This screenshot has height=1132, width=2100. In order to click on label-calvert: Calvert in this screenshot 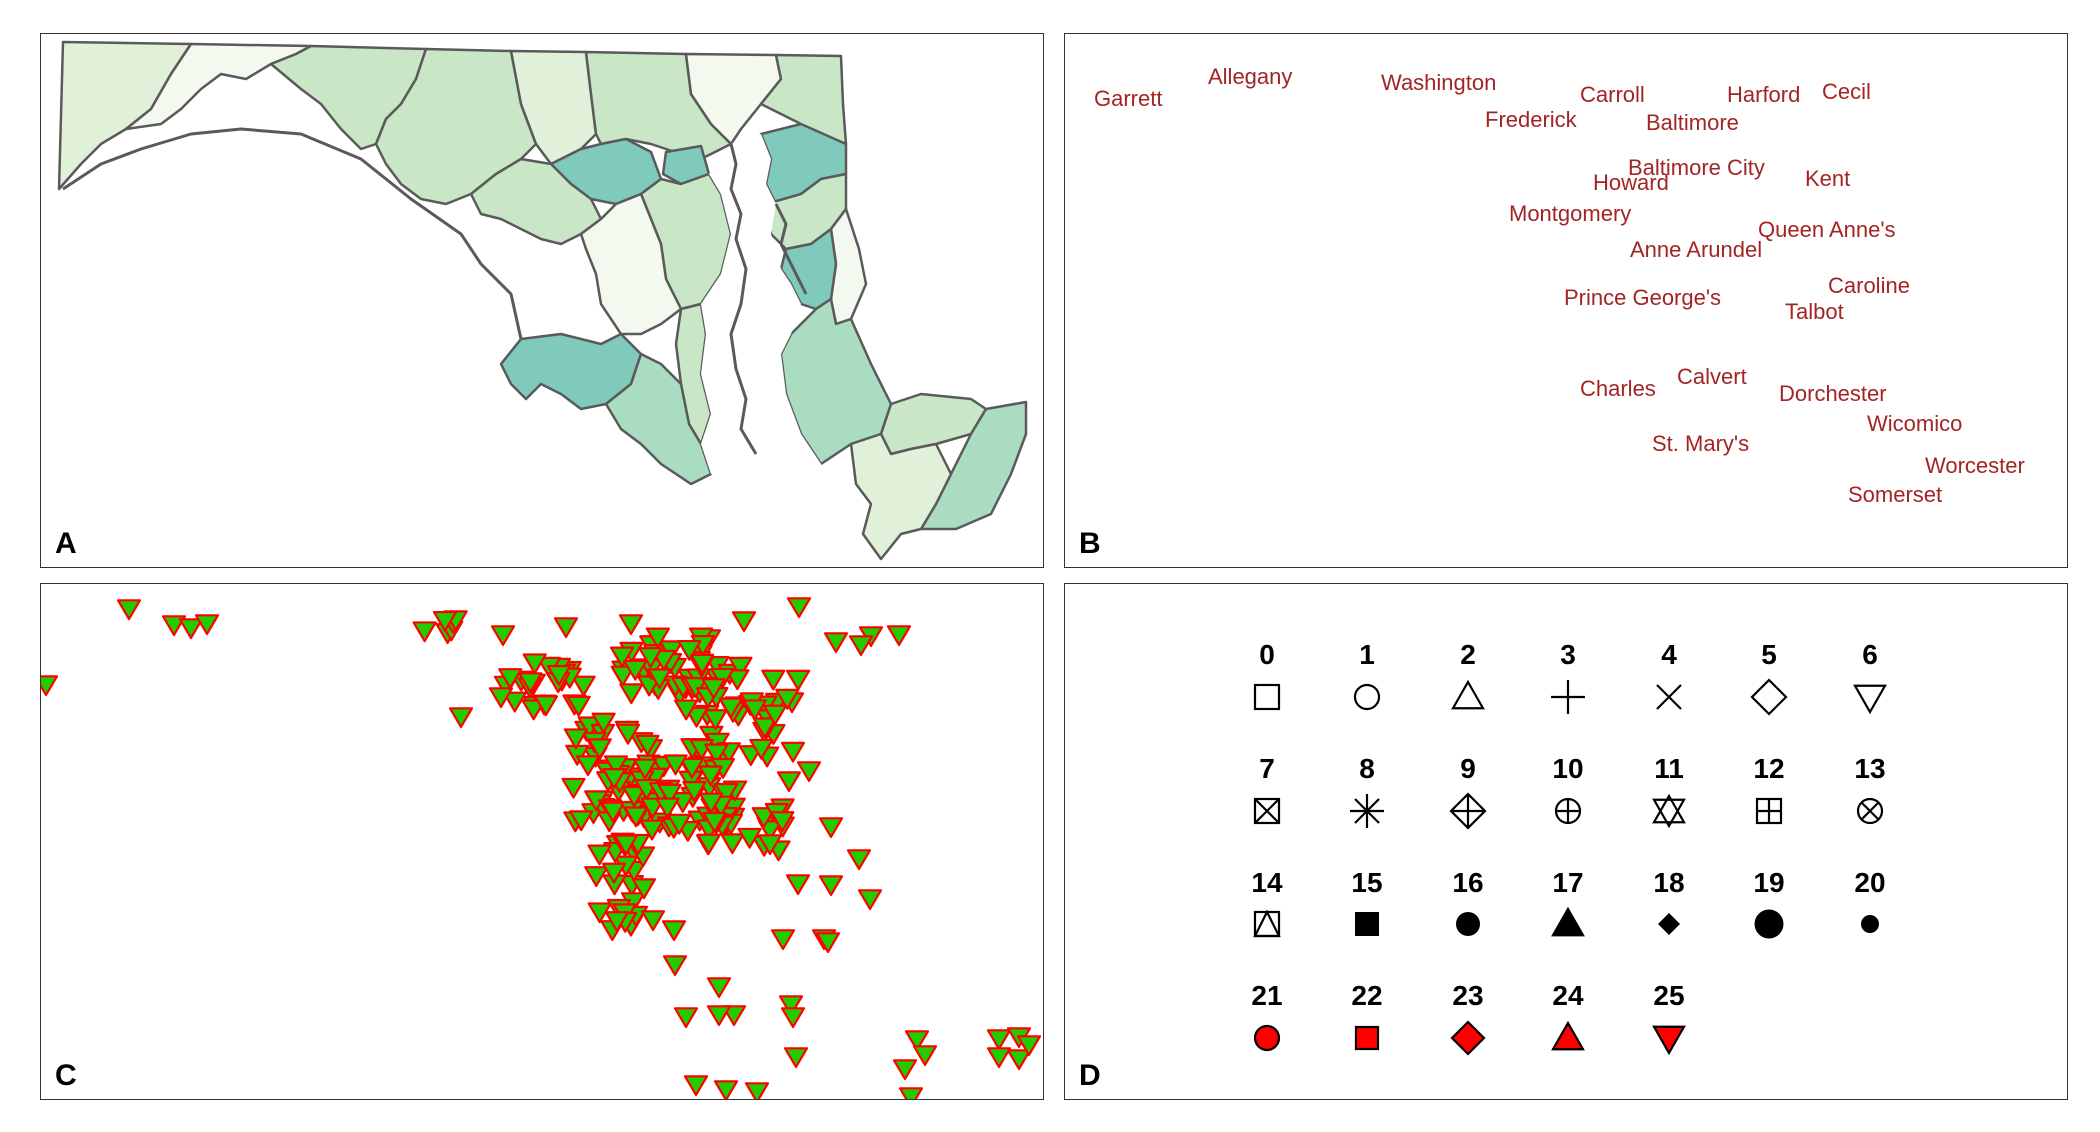, I will do `click(1712, 376)`.